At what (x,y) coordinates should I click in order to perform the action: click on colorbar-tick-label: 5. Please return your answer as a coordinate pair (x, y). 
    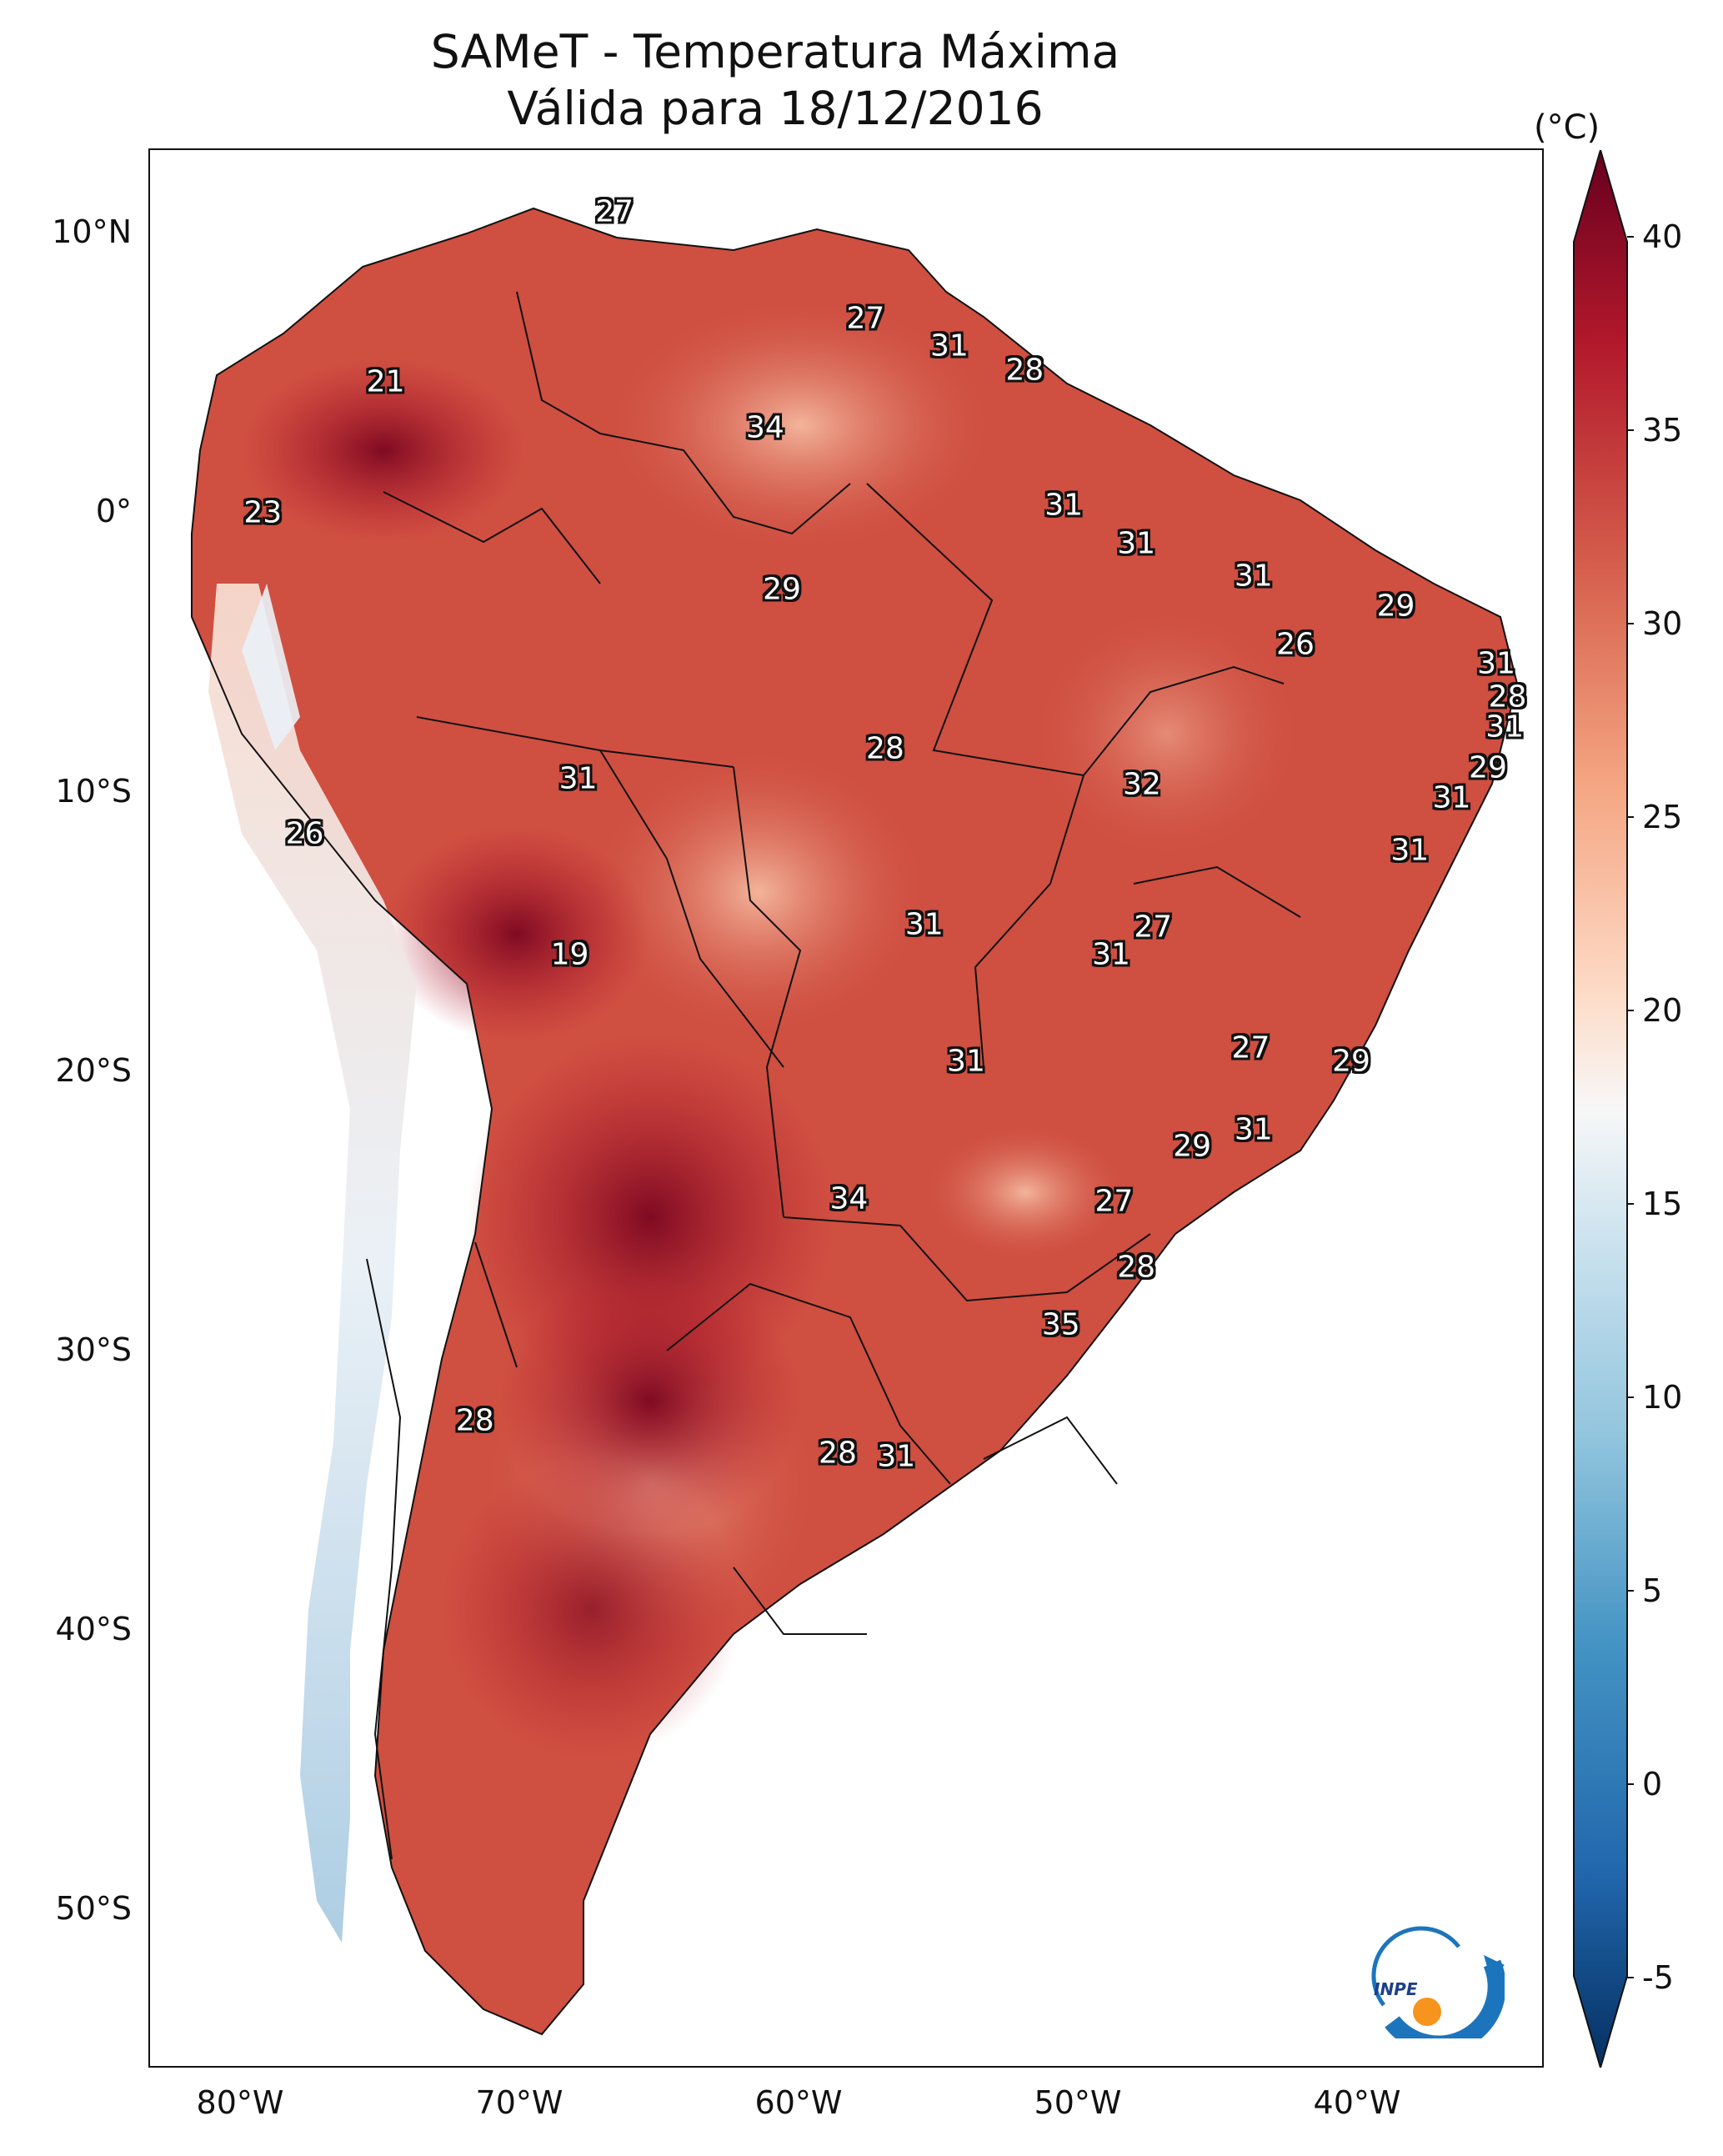
    Looking at the image, I should click on (1653, 1590).